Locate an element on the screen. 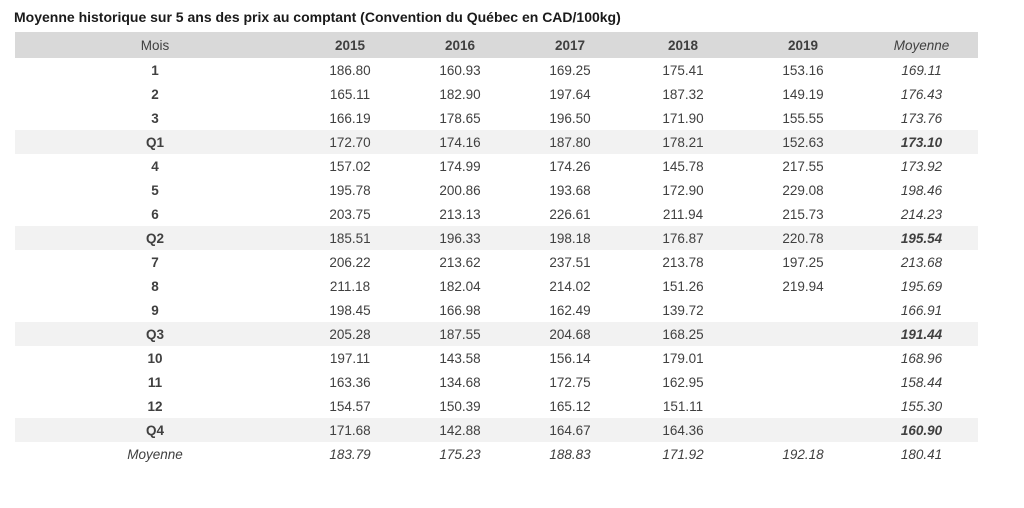  cell-value: 168.25 is located at coordinates (683, 334).